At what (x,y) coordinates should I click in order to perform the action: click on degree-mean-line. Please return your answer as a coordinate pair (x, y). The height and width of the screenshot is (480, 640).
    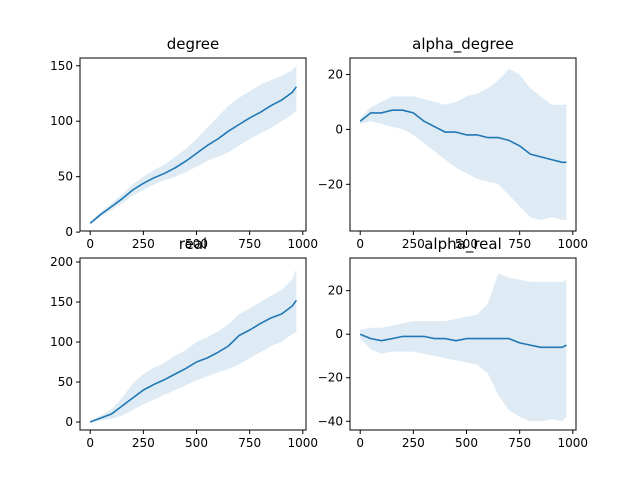
    Looking at the image, I should click on (193, 155).